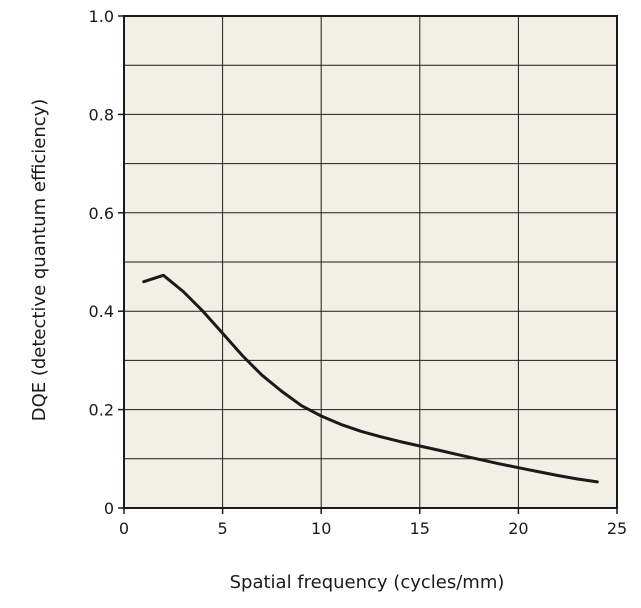 The image size is (641, 608). What do you see at coordinates (101, 410) in the screenshot?
I see `y-tick-label: 0.2` at bounding box center [101, 410].